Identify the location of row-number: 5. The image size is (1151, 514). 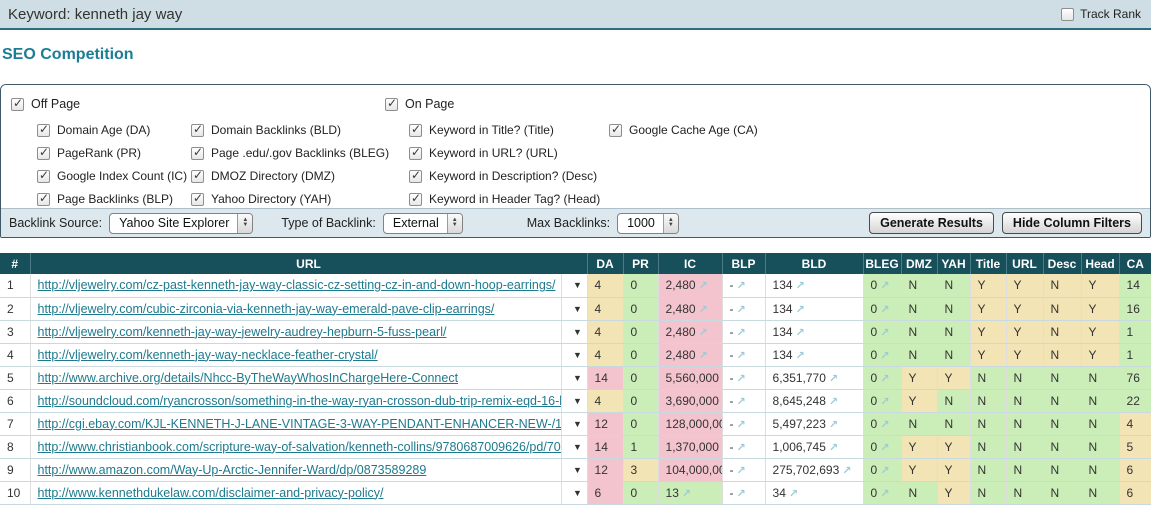
(15, 378).